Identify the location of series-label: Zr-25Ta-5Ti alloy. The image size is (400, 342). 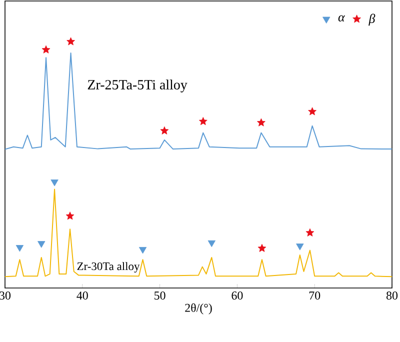
(138, 86).